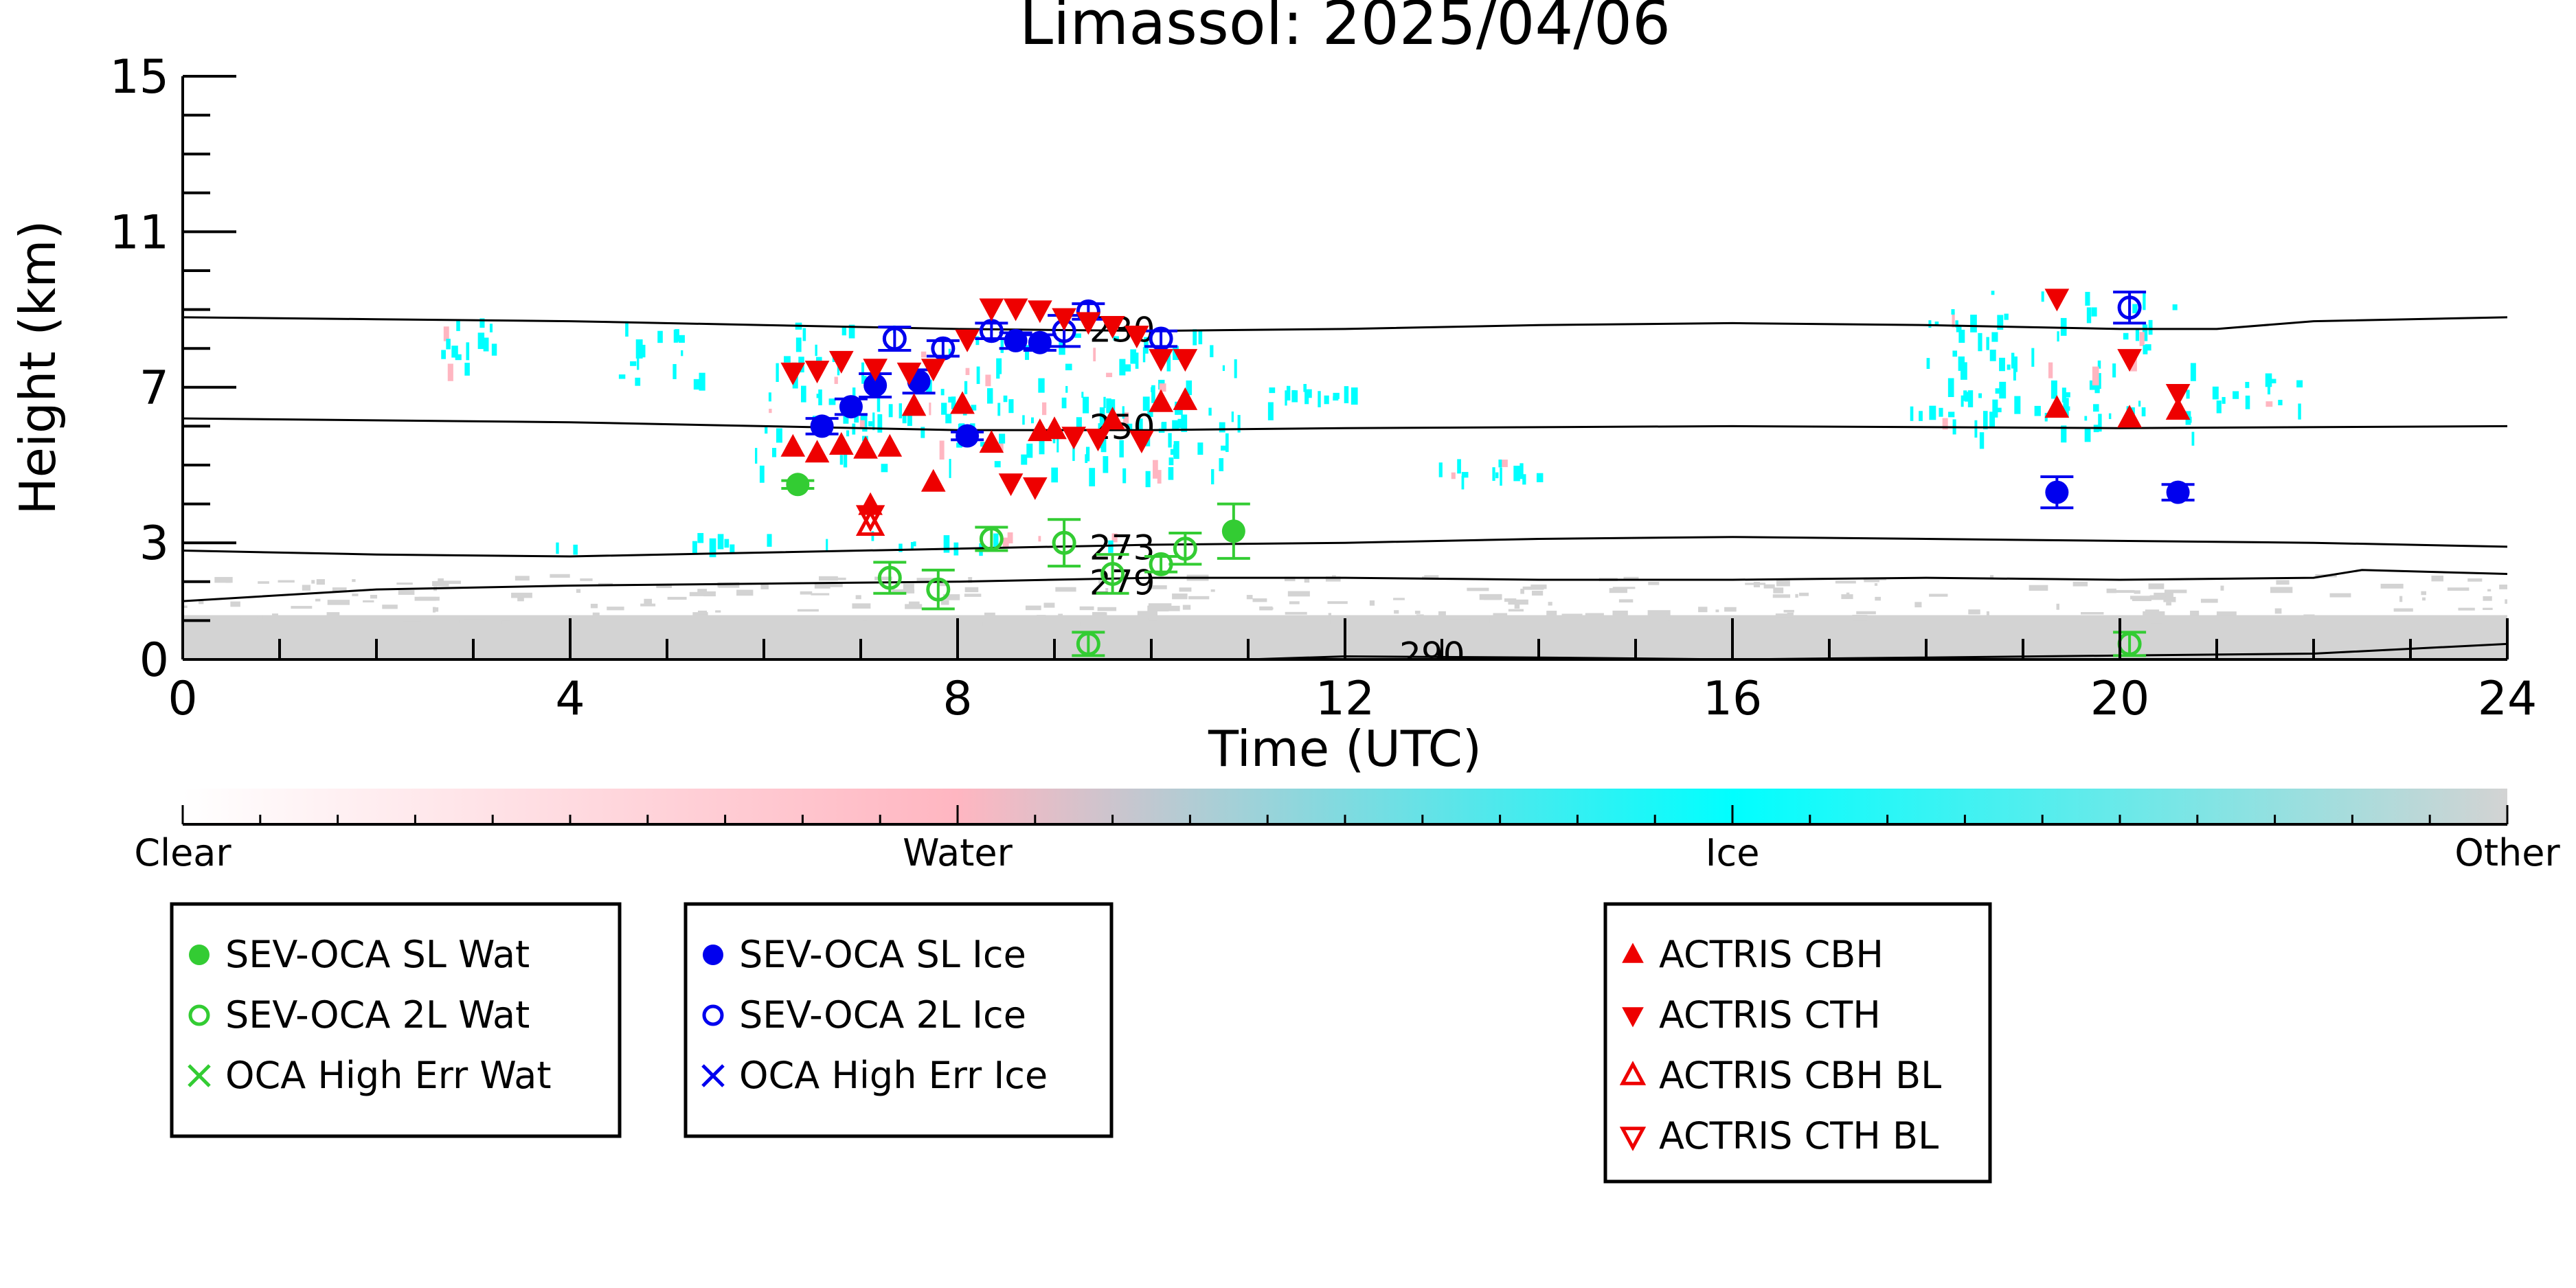 This screenshot has width=2576, height=1288. I want to click on legend-marker-actris-cth, so click(1633, 1017).